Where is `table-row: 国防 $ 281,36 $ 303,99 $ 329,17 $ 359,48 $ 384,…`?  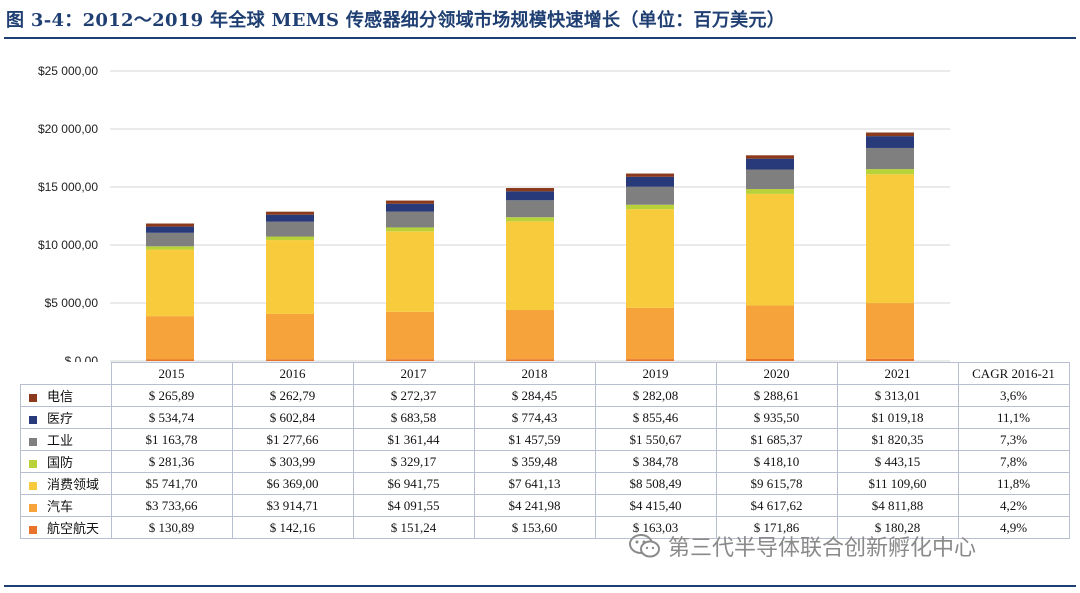 table-row: 国防 $ 281,36 $ 303,99 $ 329,17 $ 359,48 $ 384,… is located at coordinates (545, 461).